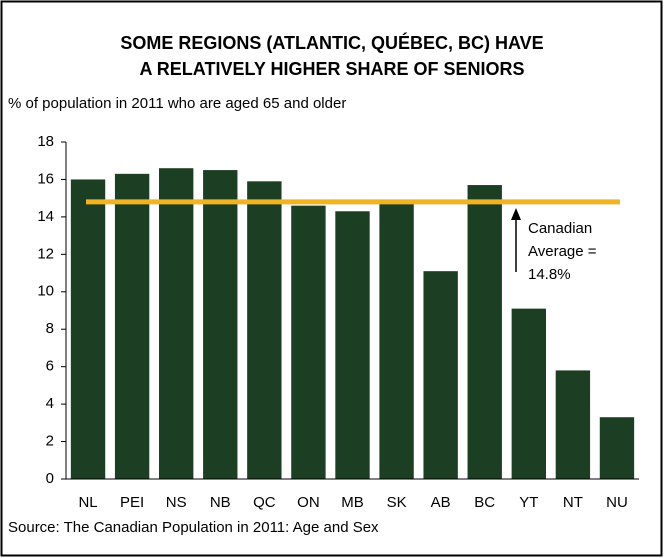 This screenshot has height=558, width=664. Describe the element at coordinates (516, 214) in the screenshot. I see `arrow-head` at that location.